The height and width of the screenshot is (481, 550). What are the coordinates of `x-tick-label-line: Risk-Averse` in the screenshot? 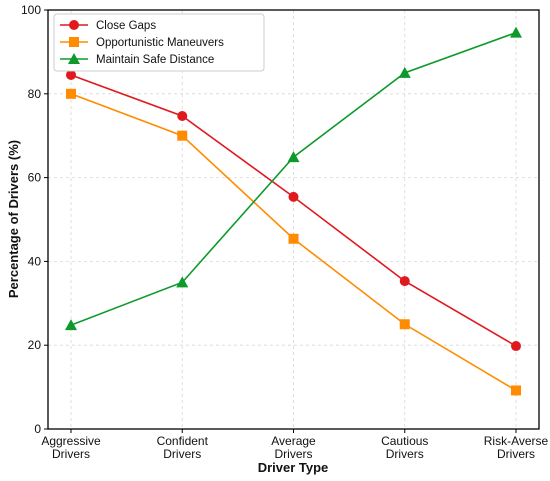 It's located at (516, 441).